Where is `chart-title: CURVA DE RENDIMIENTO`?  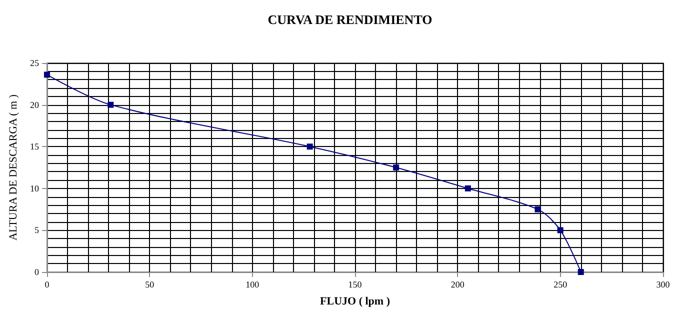 chart-title: CURVA DE RENDIMIENTO is located at coordinates (350, 19).